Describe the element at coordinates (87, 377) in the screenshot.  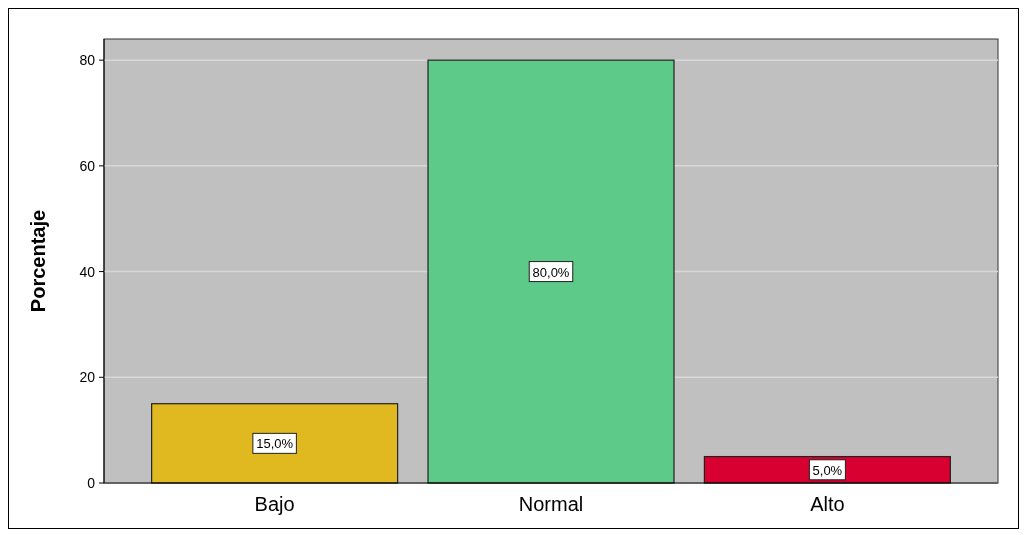
I see `y-tick-label: 20` at that location.